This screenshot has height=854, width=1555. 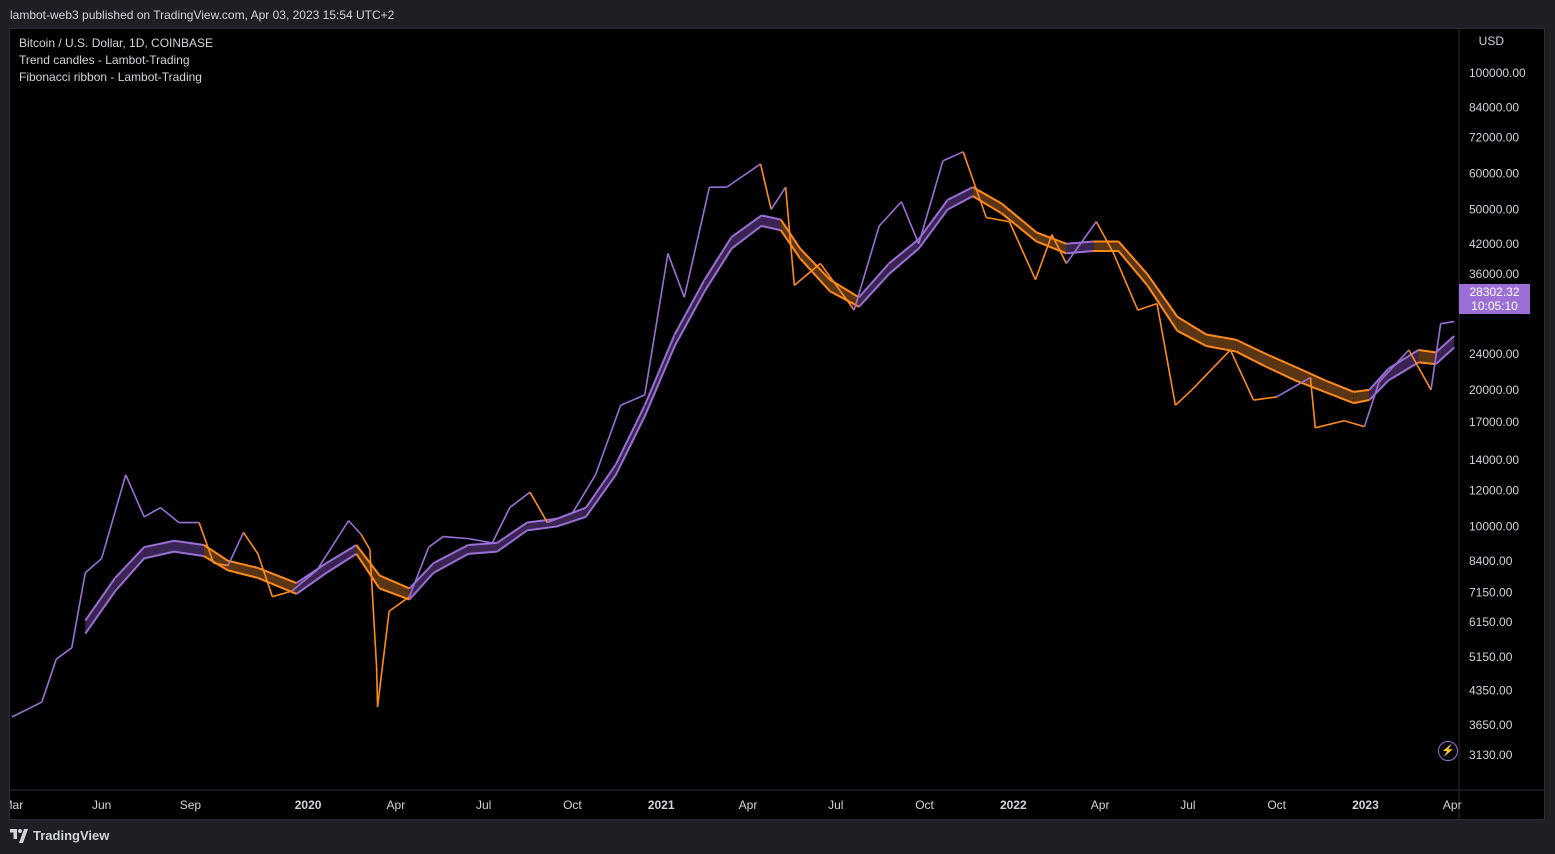 I want to click on y-tick-label: 100000.00, so click(x=1497, y=73).